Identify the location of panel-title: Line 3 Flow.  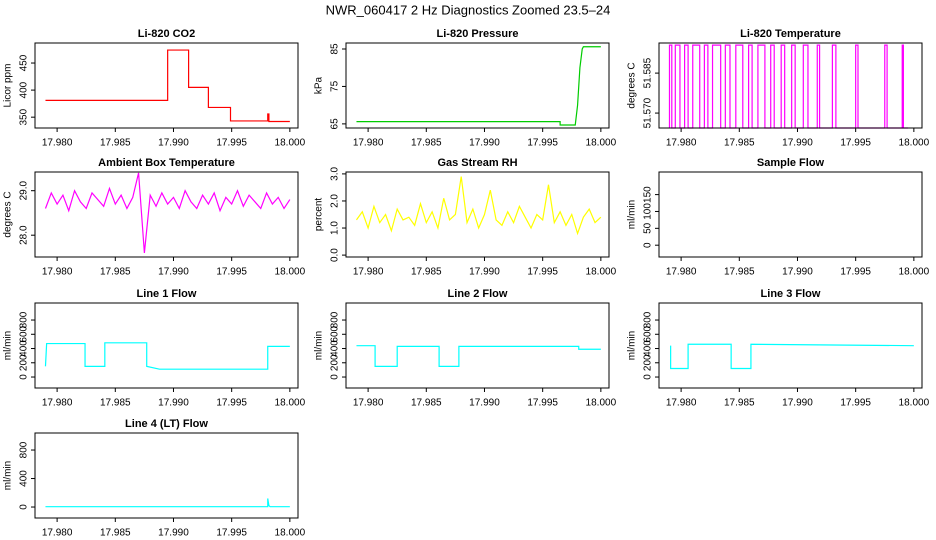
(791, 294).